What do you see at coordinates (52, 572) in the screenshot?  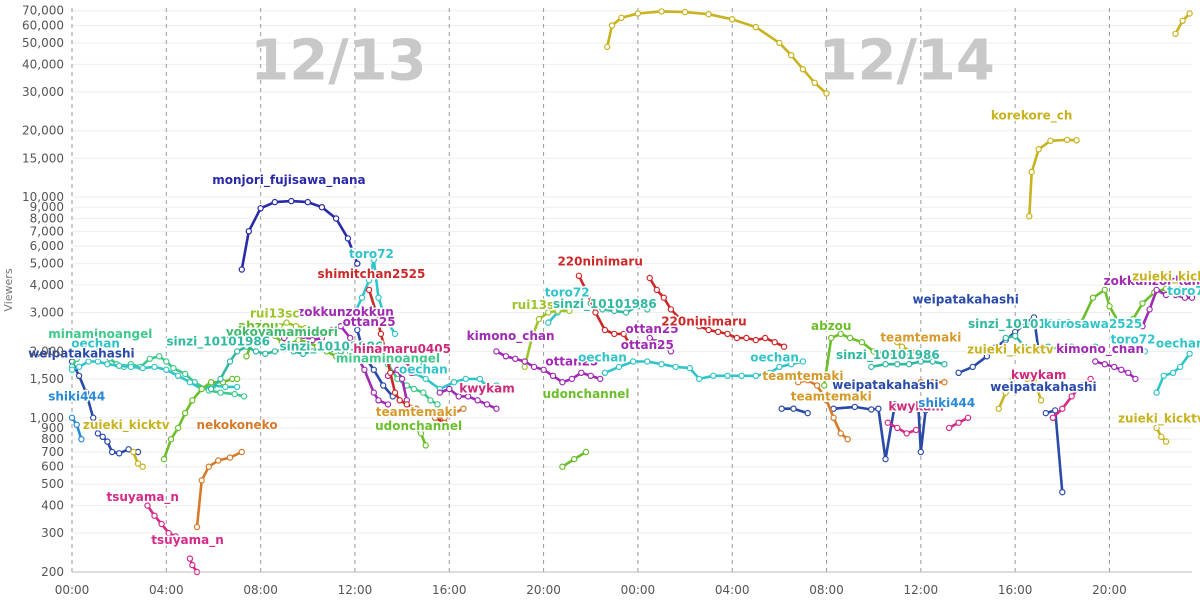 I see `y-tick-label: 200` at bounding box center [52, 572].